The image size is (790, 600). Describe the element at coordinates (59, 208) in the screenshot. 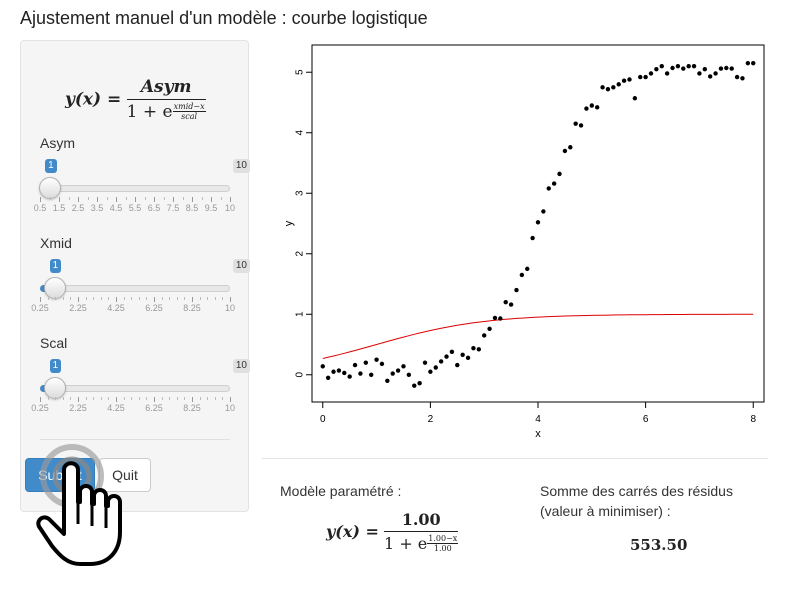

I see `slider-tick-label: 1.5` at that location.